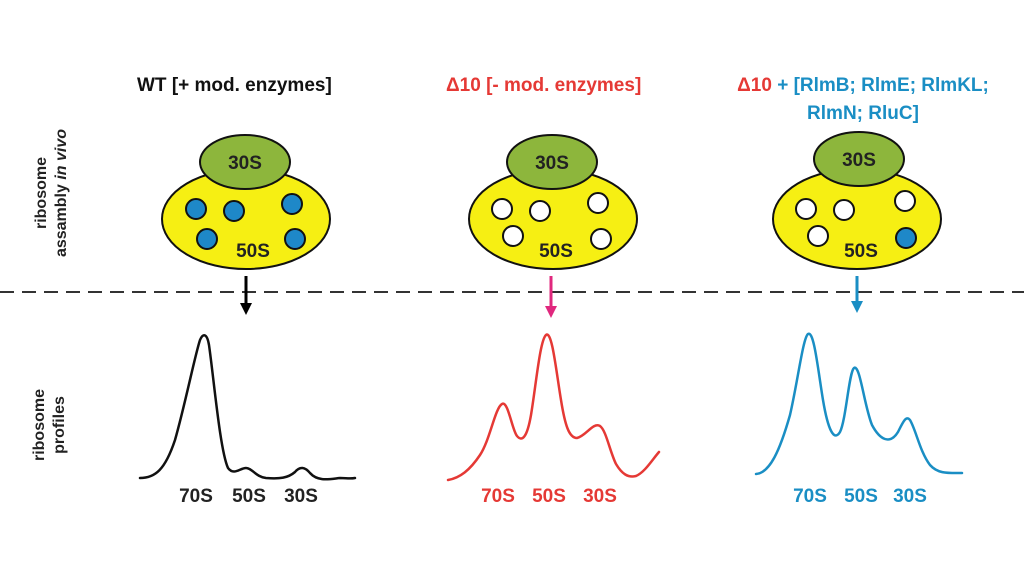 This screenshot has width=1024, height=579. Describe the element at coordinates (857, 200) in the screenshot. I see `panel-3-ribosome: 30S 50S` at that location.